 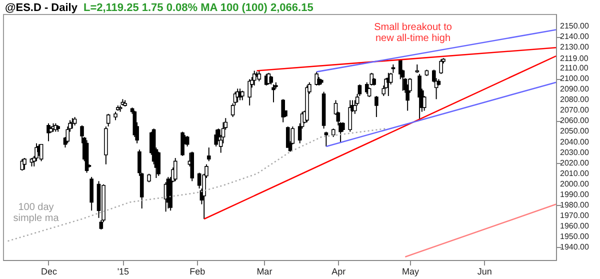 I want to click on y-tick-label: 2080.00, so click(x=575, y=99).